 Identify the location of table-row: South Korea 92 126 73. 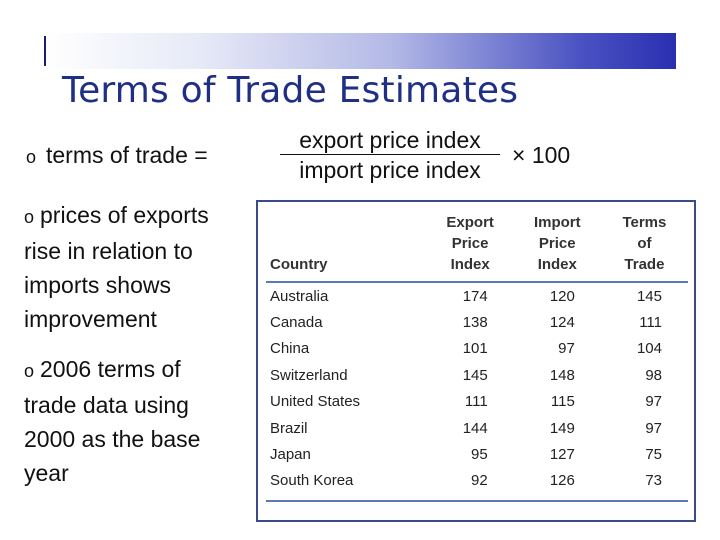
(477, 481).